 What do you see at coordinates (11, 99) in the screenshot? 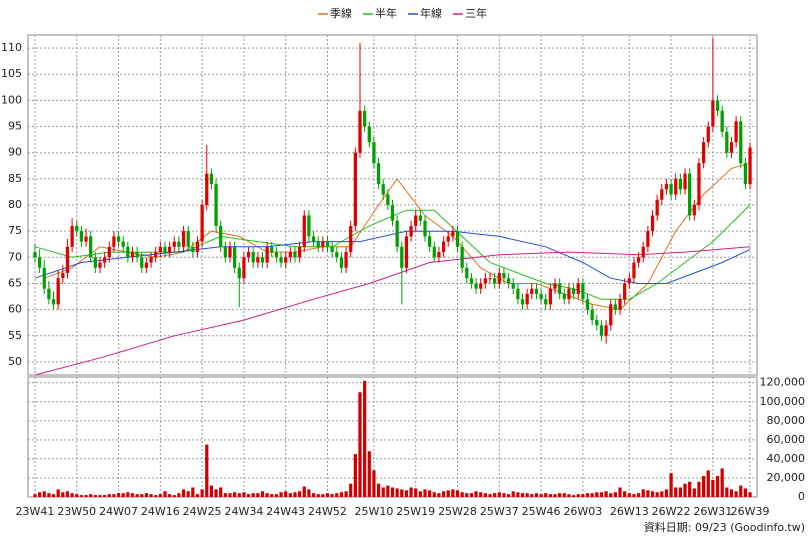
I see `y-tick-label: 100` at bounding box center [11, 99].